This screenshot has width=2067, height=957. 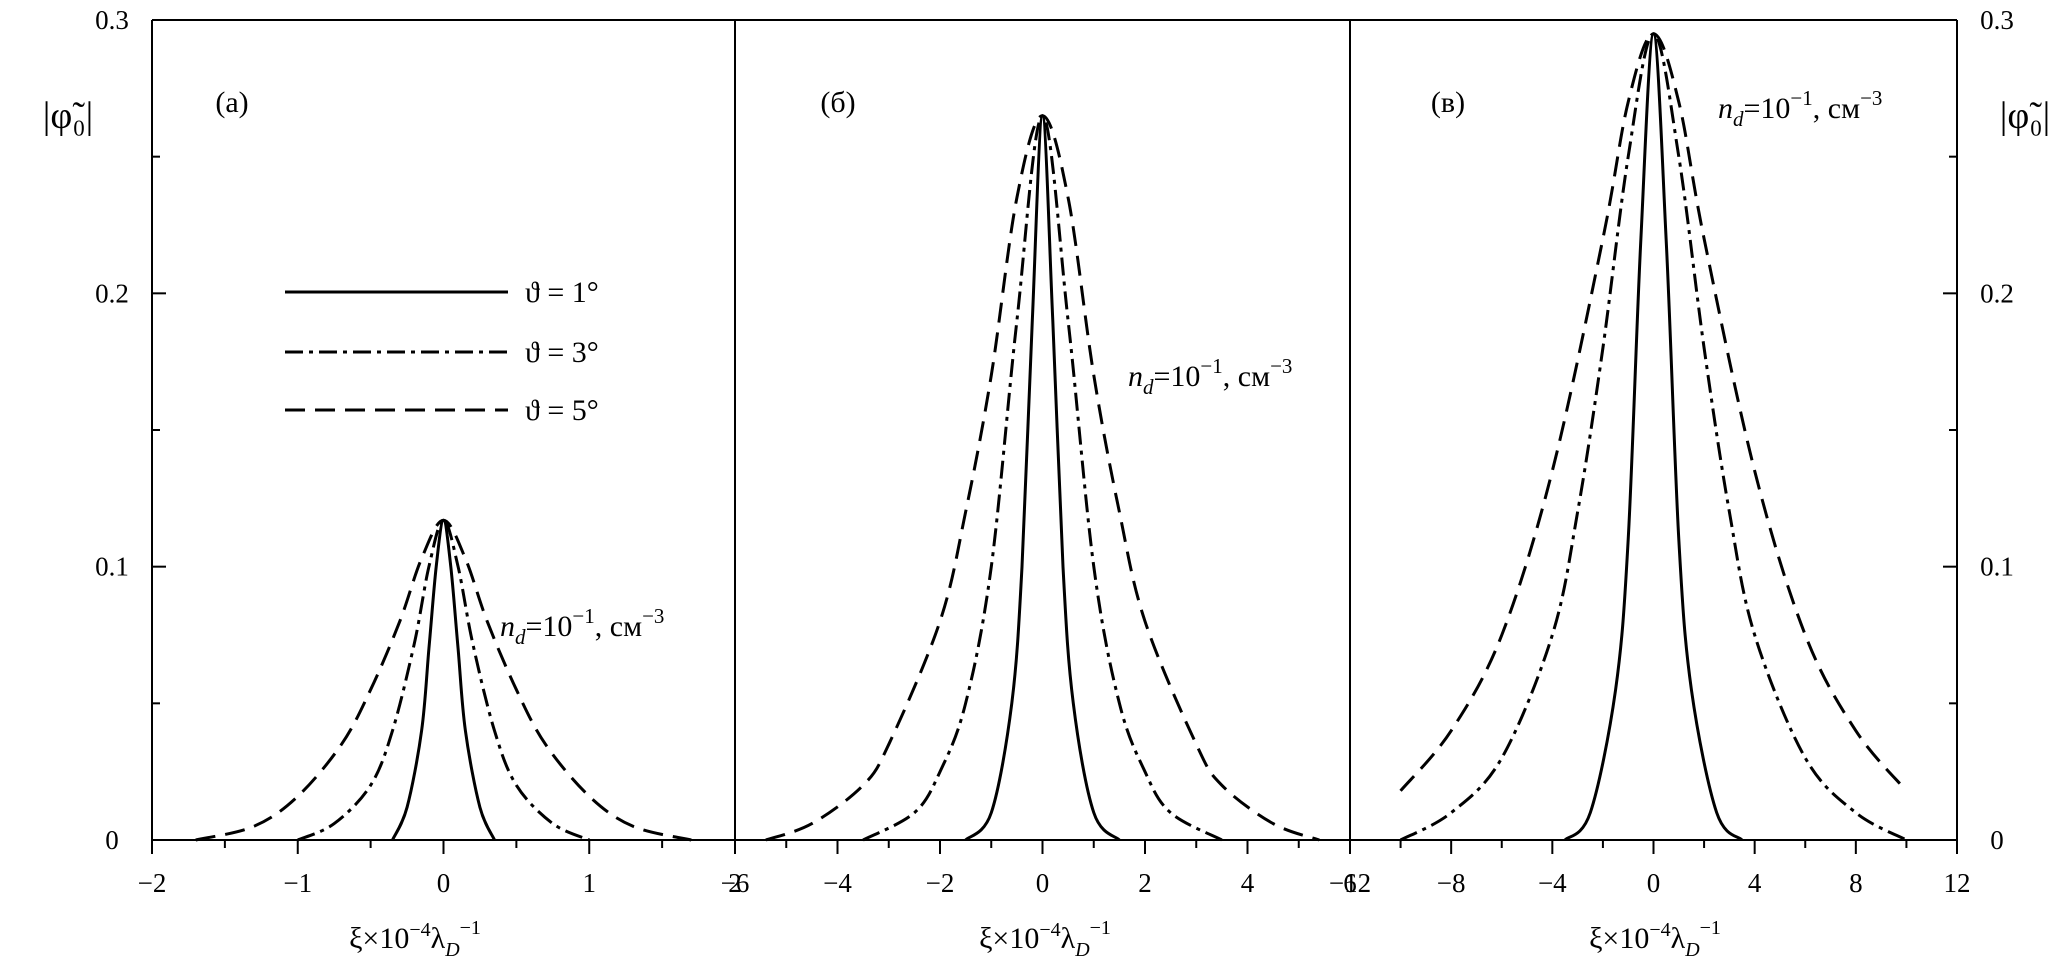 What do you see at coordinates (837, 102) in the screenshot?
I see `panel-tag: (б)` at bounding box center [837, 102].